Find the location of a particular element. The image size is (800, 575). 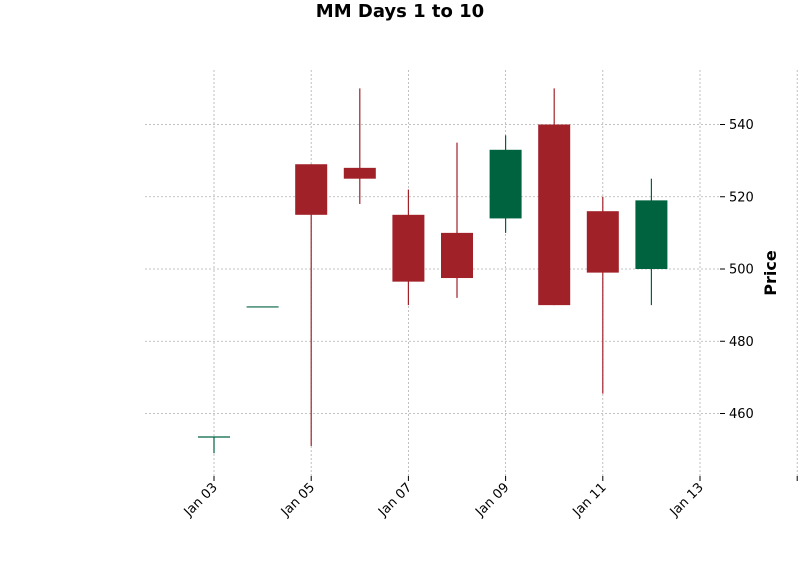

x-tick-label: Jan 05 is located at coordinates (298, 500).